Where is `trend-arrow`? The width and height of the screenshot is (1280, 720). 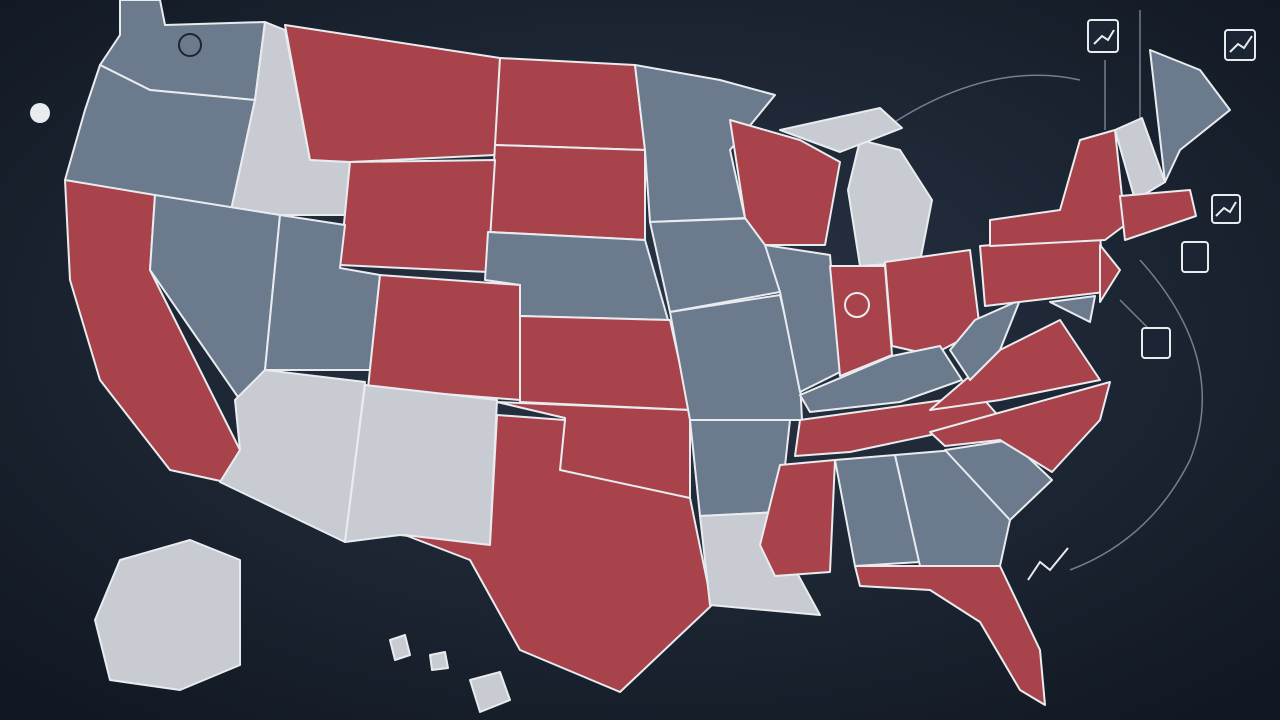 trend-arrow is located at coordinates (1048, 564).